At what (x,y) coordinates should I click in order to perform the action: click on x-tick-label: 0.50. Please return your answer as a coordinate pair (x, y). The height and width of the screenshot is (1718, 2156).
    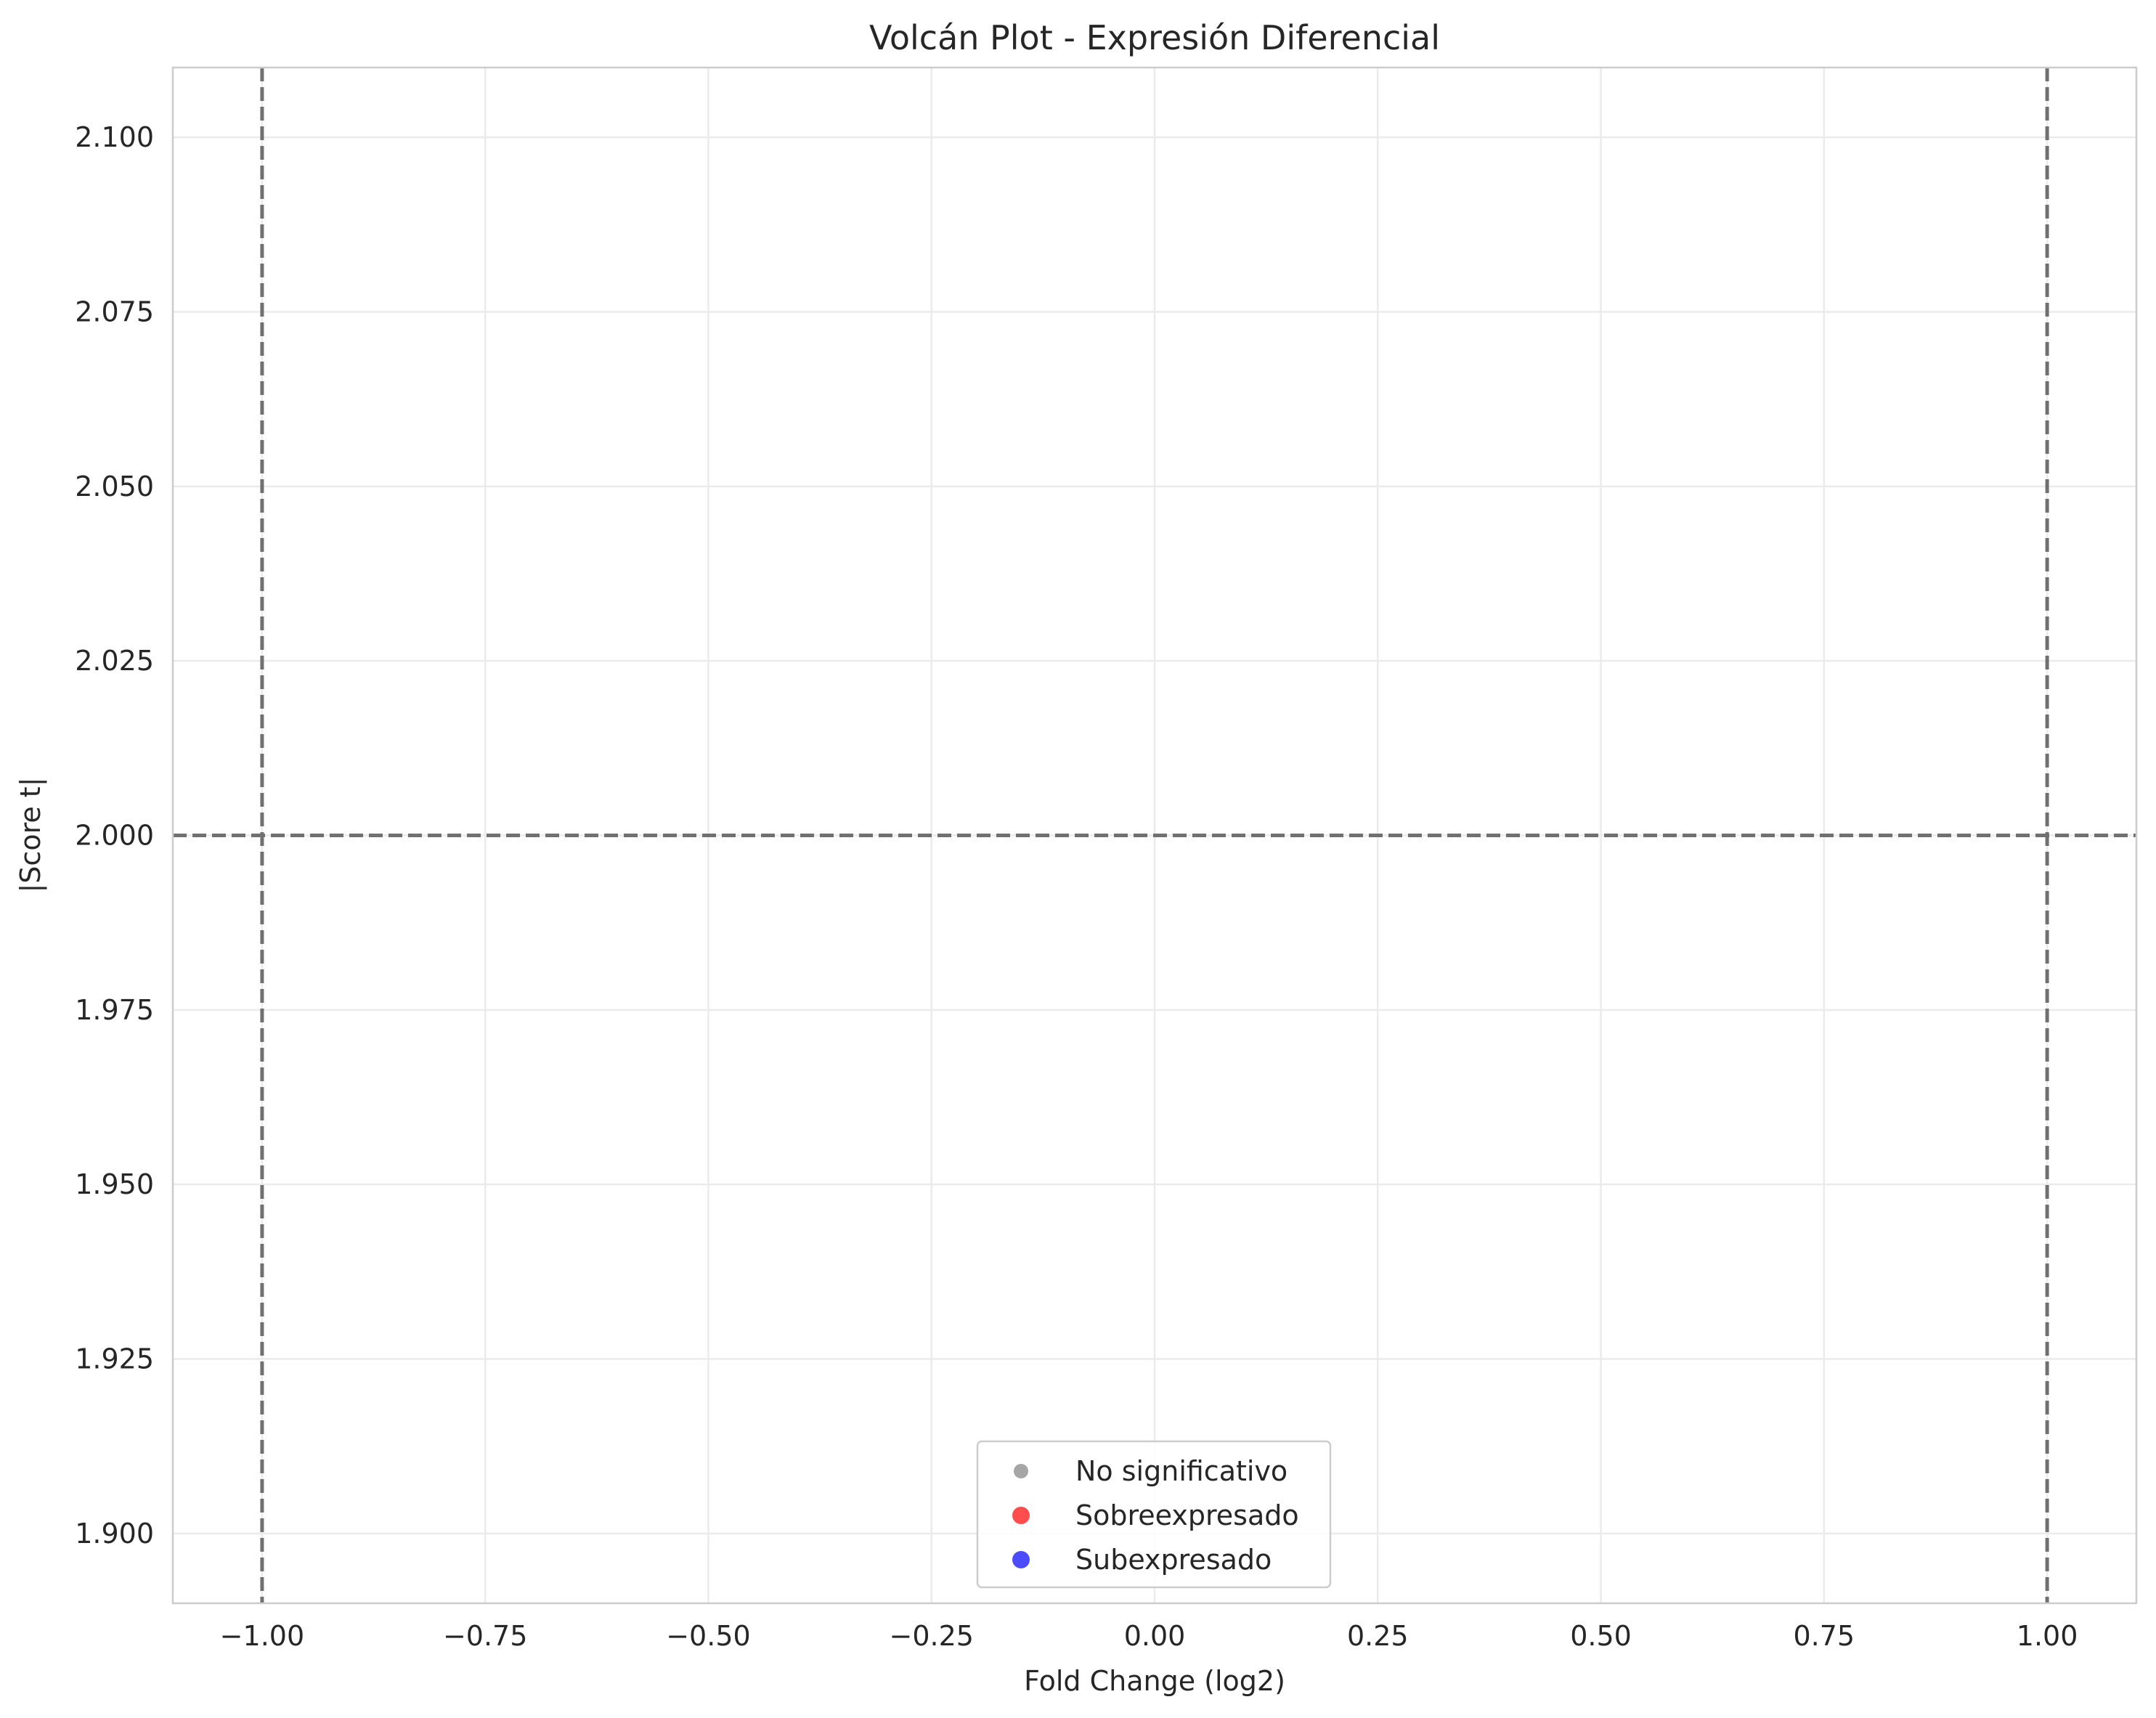
    Looking at the image, I should click on (1601, 1636).